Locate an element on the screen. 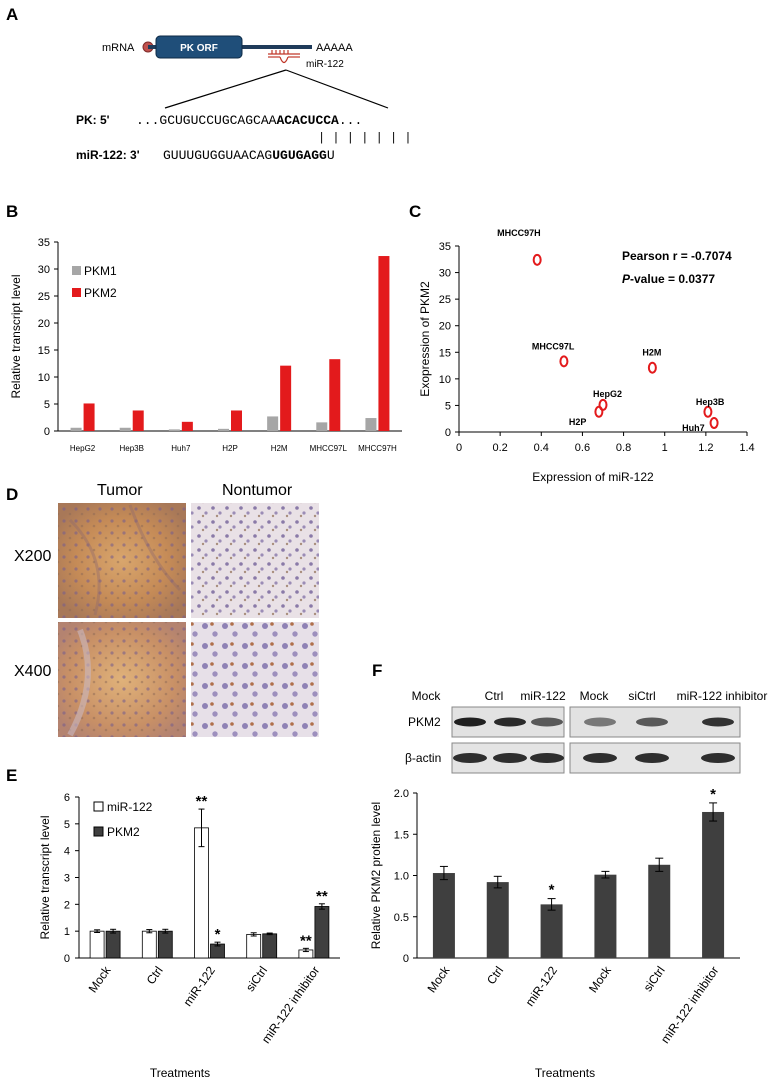 This screenshot has height=1081, width=775. b-ytick-label: 30 is located at coordinates (44, 270).